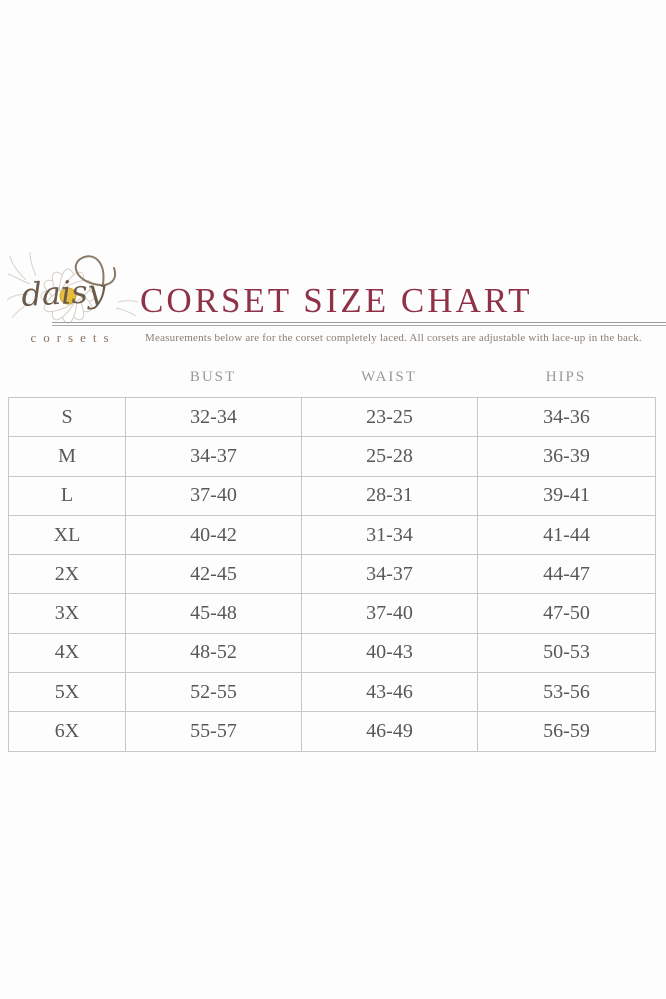  Describe the element at coordinates (566, 574) in the screenshot. I see `hips-cell: 44-47` at that location.